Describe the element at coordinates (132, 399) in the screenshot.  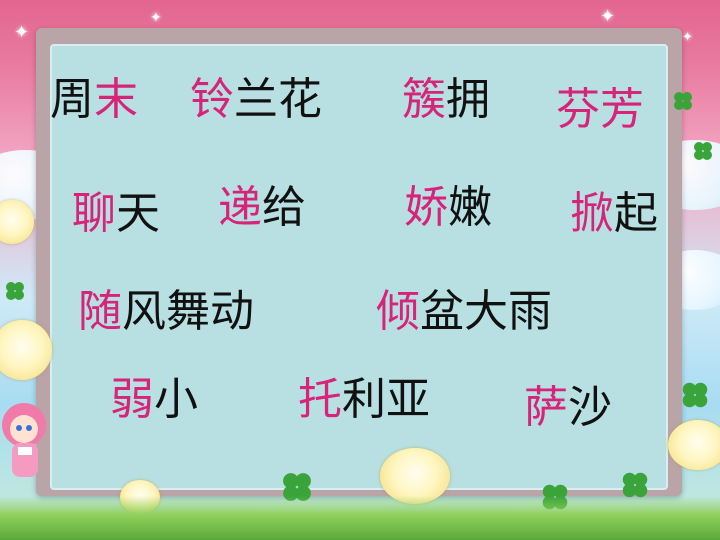
I see `word-char: 弱` at that location.